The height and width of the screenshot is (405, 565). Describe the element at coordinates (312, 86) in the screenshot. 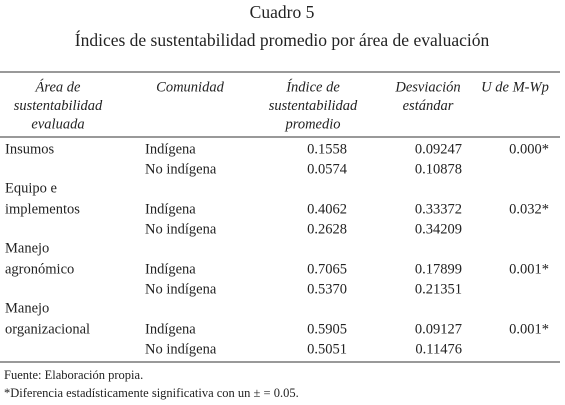

I see `column-header: Índice de` at that location.